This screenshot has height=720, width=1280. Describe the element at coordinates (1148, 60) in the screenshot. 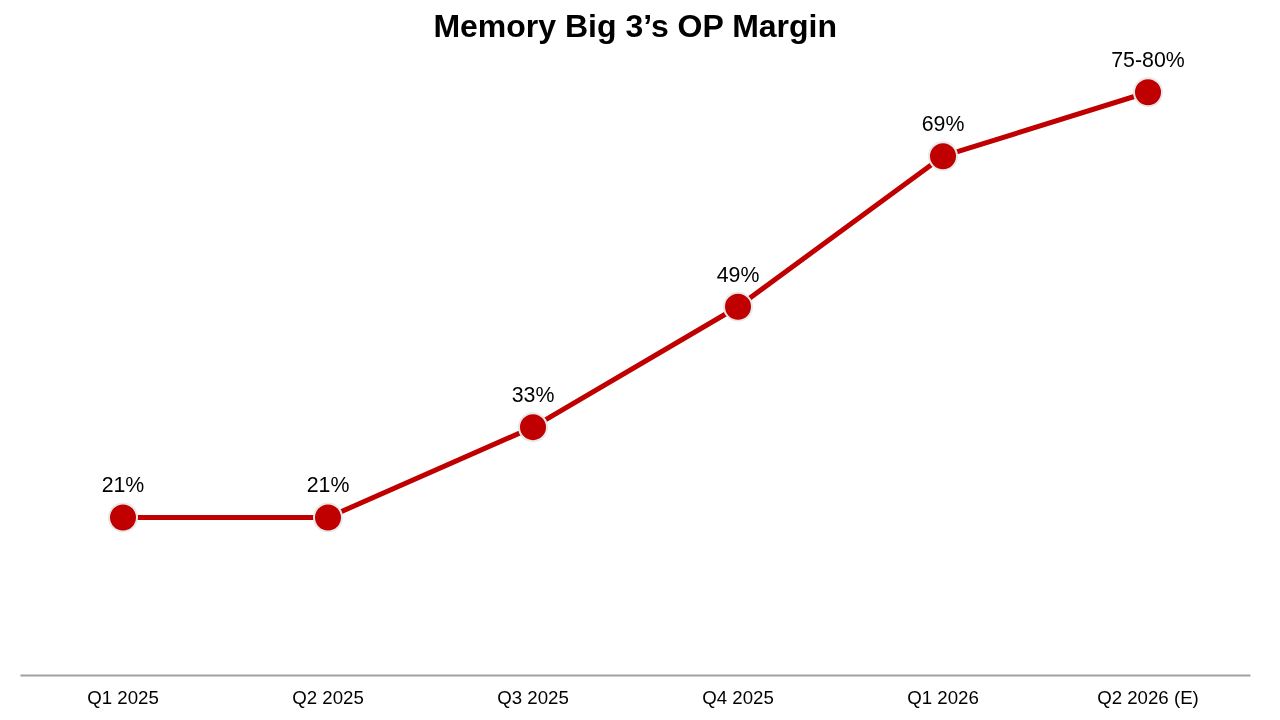

I see `annotation: 75-80%` at that location.